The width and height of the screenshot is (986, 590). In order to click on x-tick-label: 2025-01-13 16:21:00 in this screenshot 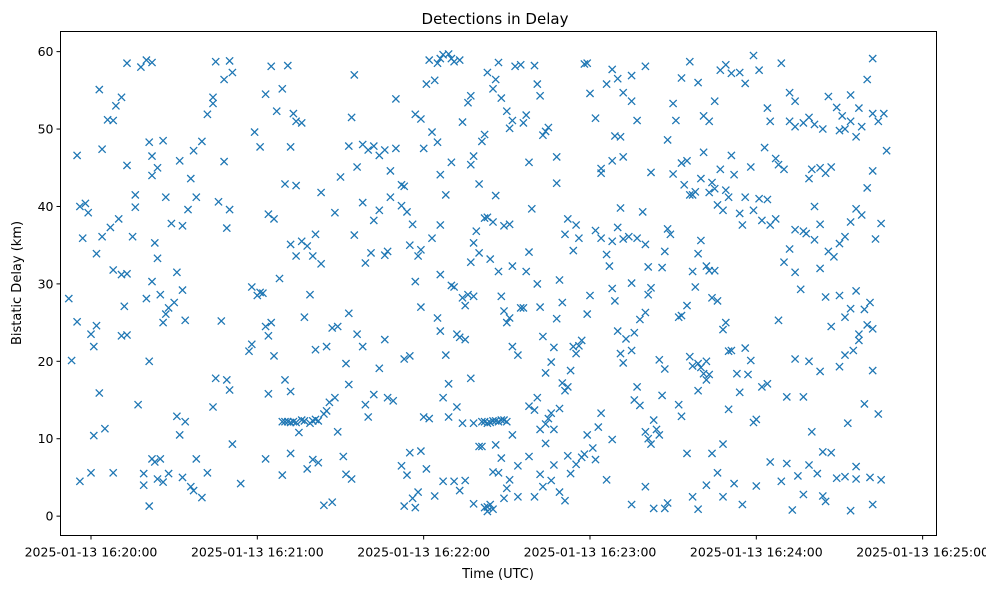, I will do `click(257, 552)`.